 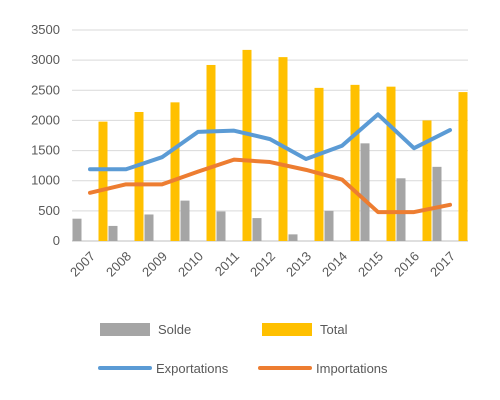 I want to click on series-line-exportations, so click(x=270, y=142).